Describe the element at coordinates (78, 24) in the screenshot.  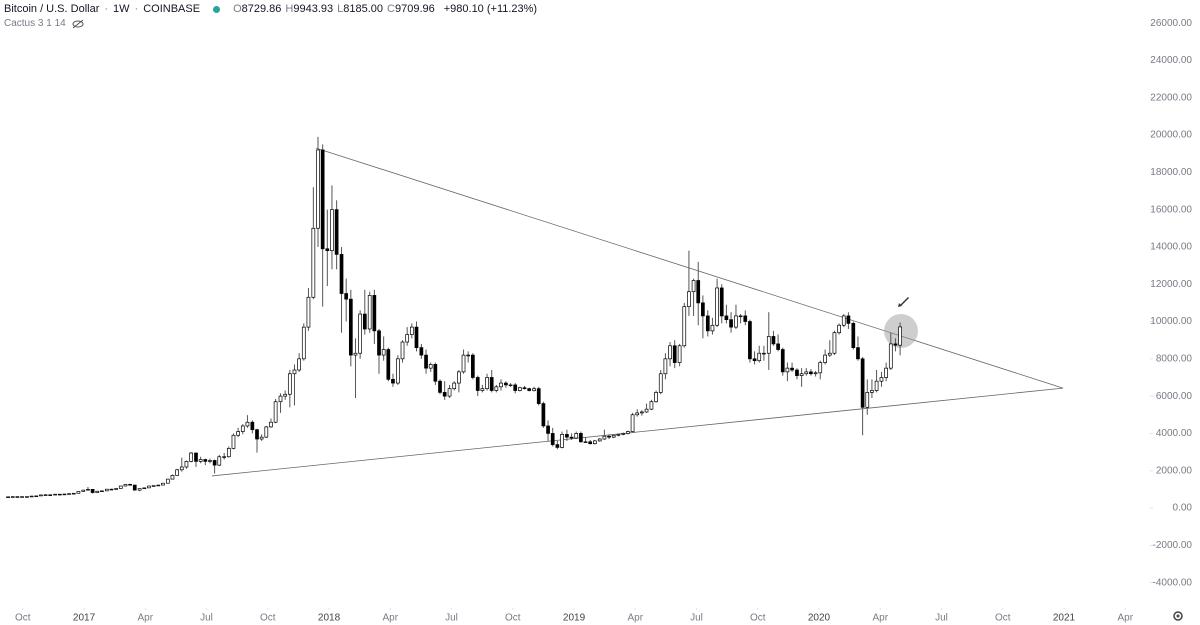
I see `eye-icon` at that location.